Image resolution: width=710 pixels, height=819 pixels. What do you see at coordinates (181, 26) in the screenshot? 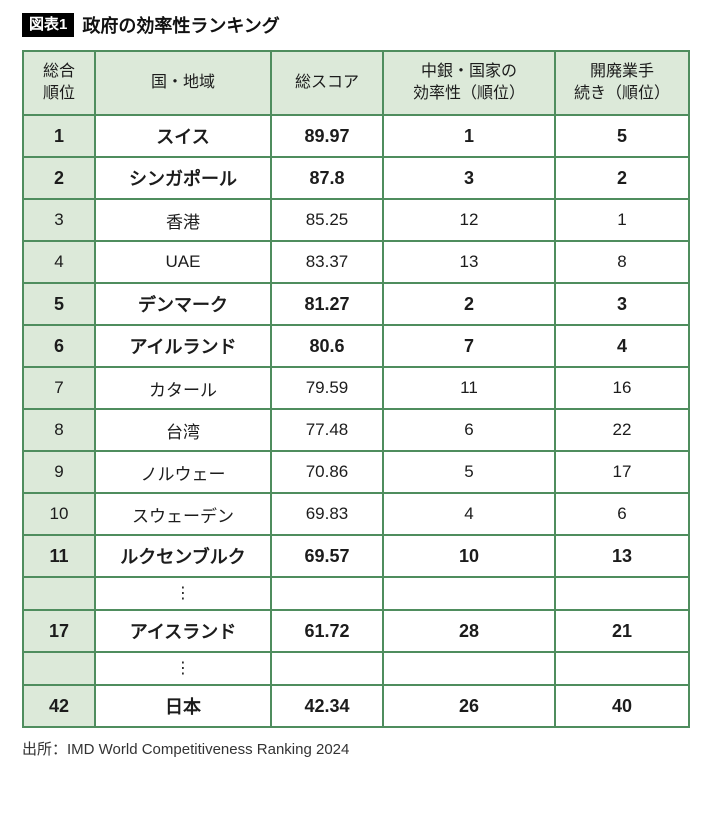
I see `figure-title: 政府の効率性ランキング` at bounding box center [181, 26].